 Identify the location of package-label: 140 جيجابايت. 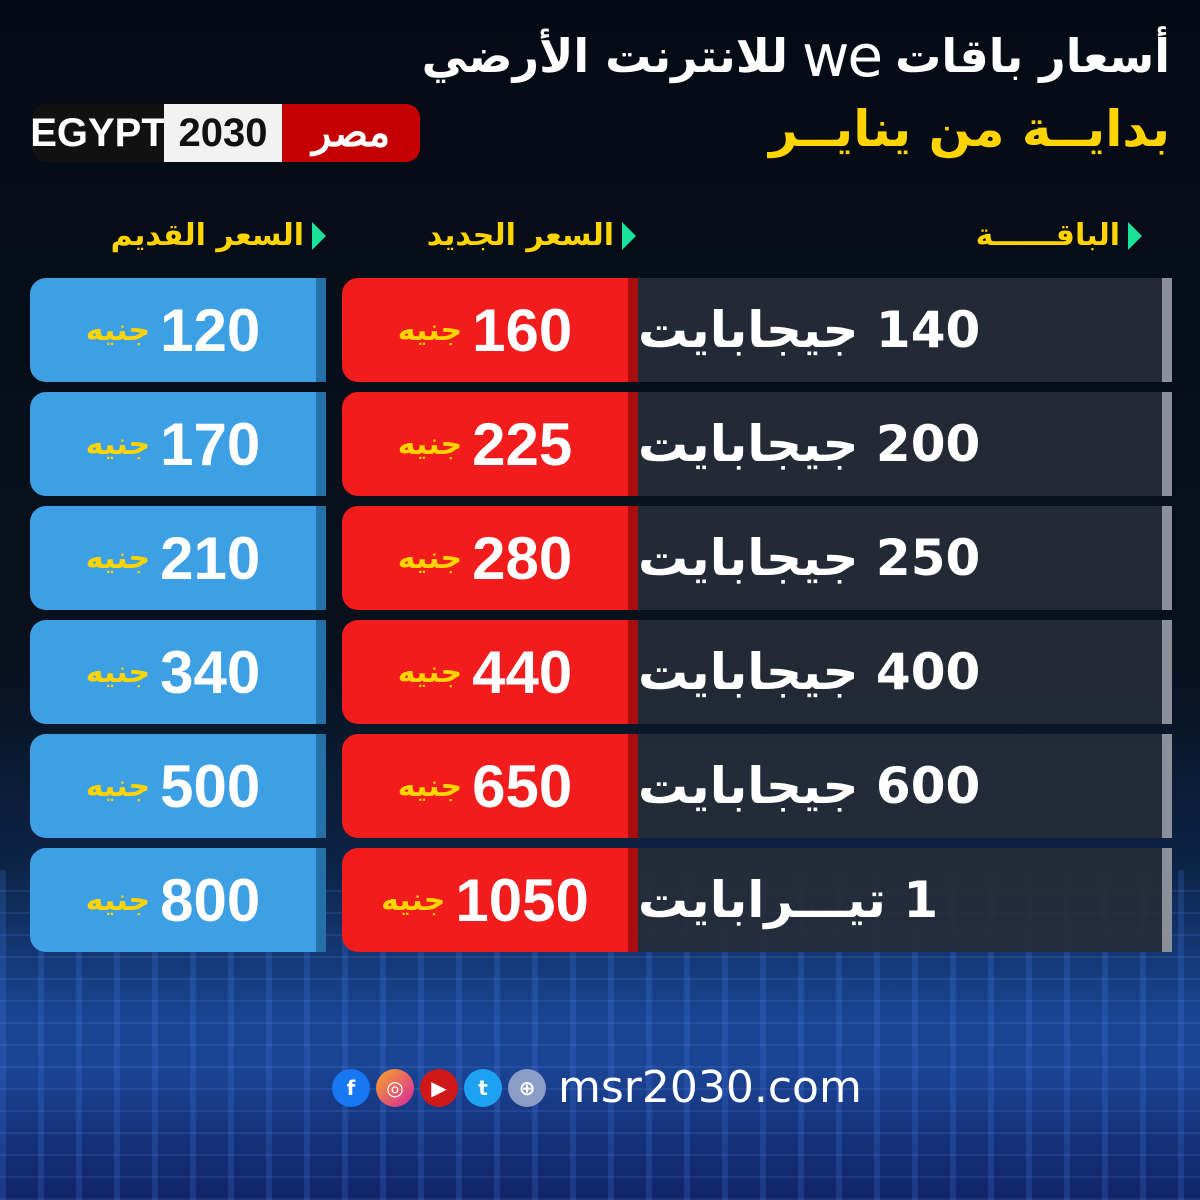
(809, 330).